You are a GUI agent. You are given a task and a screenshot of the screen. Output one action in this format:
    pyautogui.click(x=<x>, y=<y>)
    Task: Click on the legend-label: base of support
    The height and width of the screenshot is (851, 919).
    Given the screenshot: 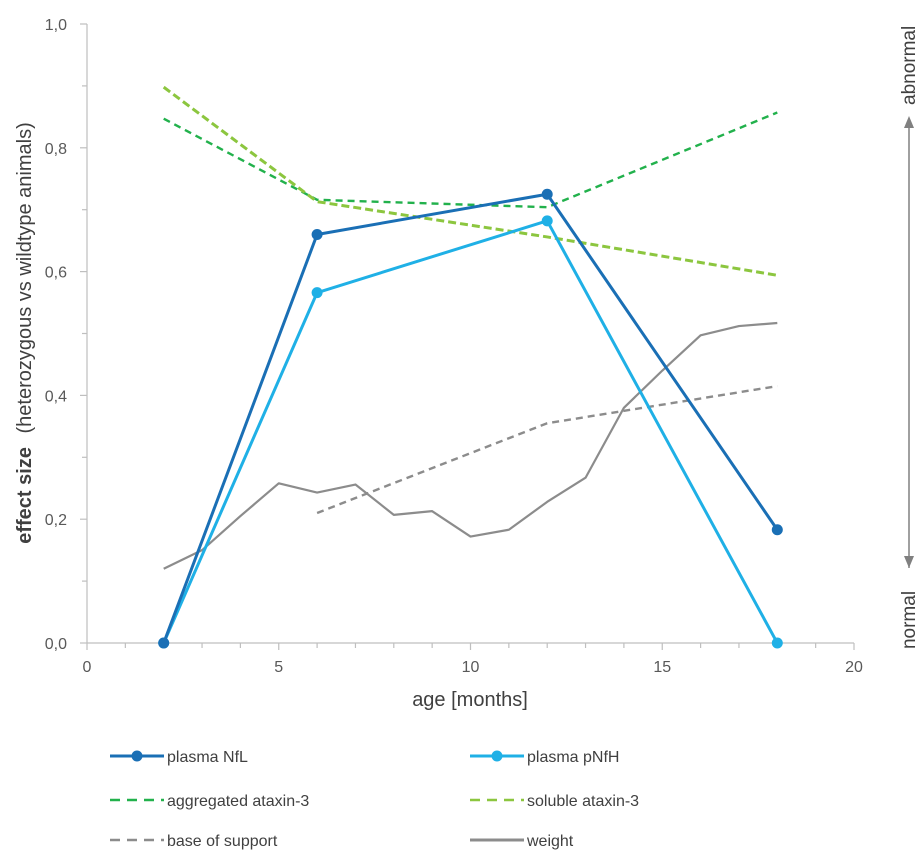 What is the action you would take?
    pyautogui.click(x=222, y=841)
    